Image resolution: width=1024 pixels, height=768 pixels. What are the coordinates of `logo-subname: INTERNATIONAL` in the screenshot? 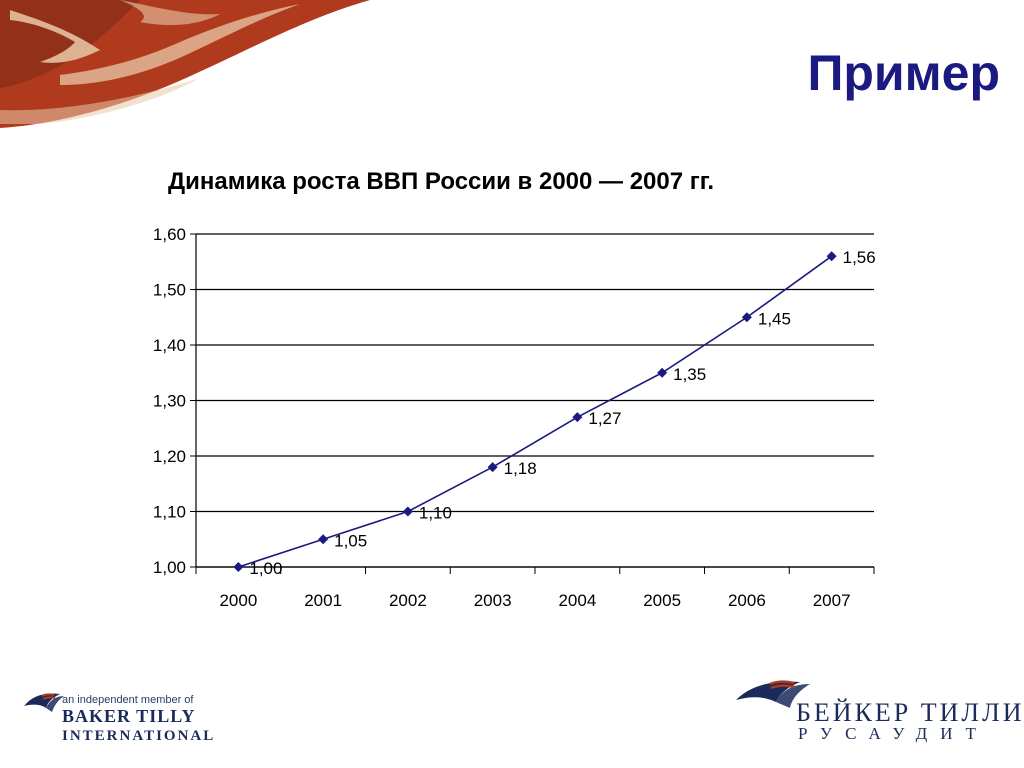 It's located at (139, 736).